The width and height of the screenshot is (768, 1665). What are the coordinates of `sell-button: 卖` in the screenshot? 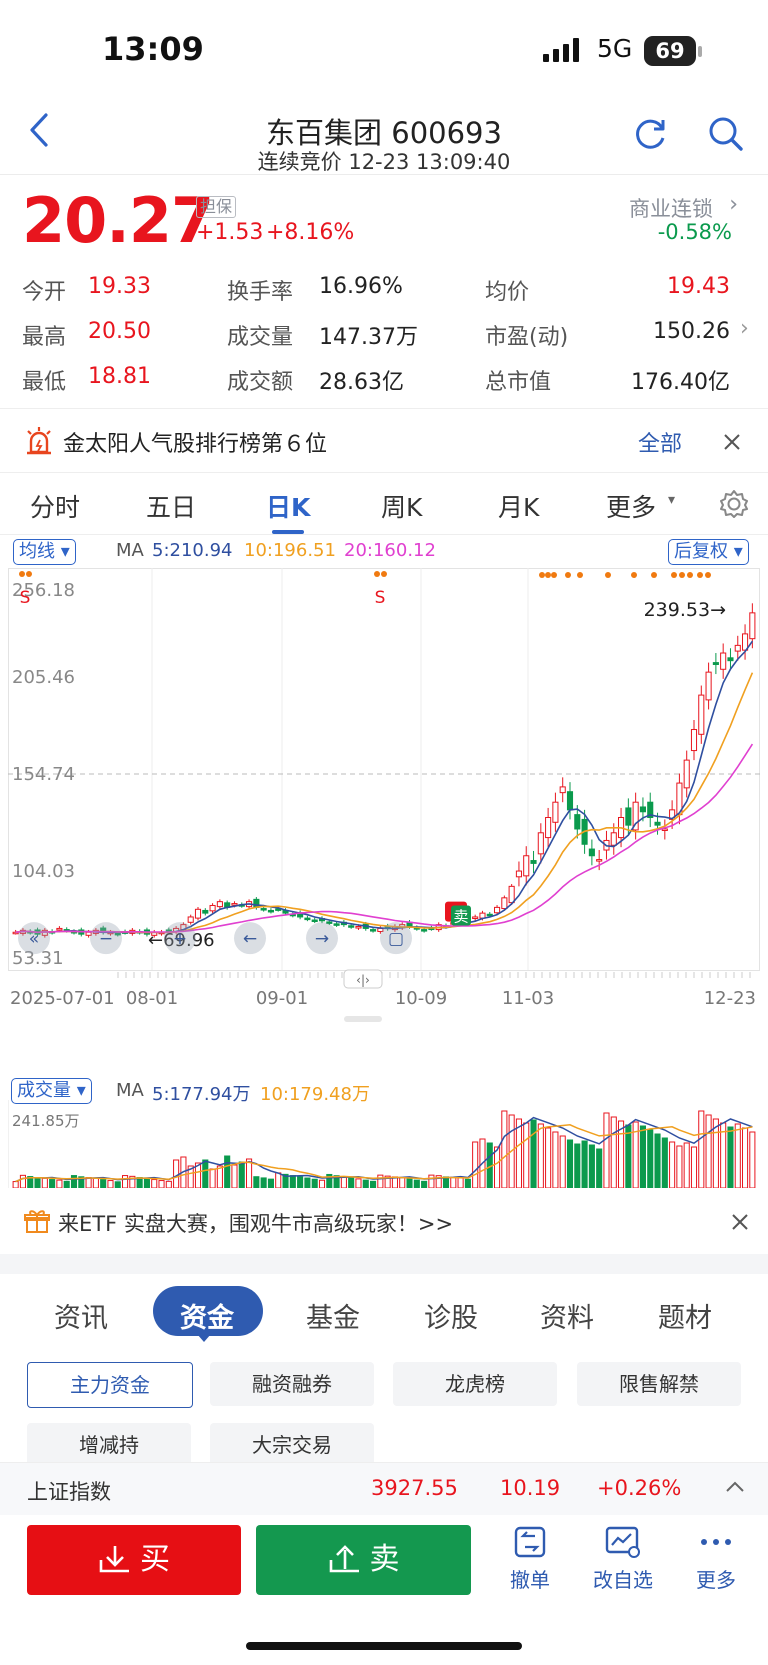 It's located at (363, 1560).